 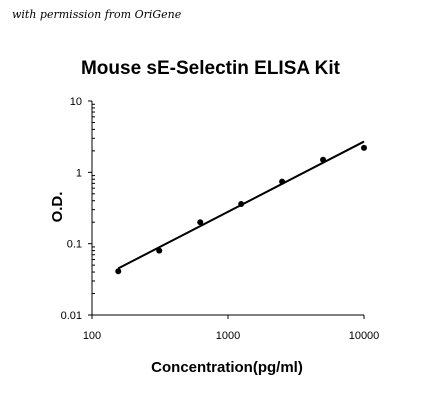 What do you see at coordinates (228, 336) in the screenshot?
I see `x-tick-label: 1000` at bounding box center [228, 336].